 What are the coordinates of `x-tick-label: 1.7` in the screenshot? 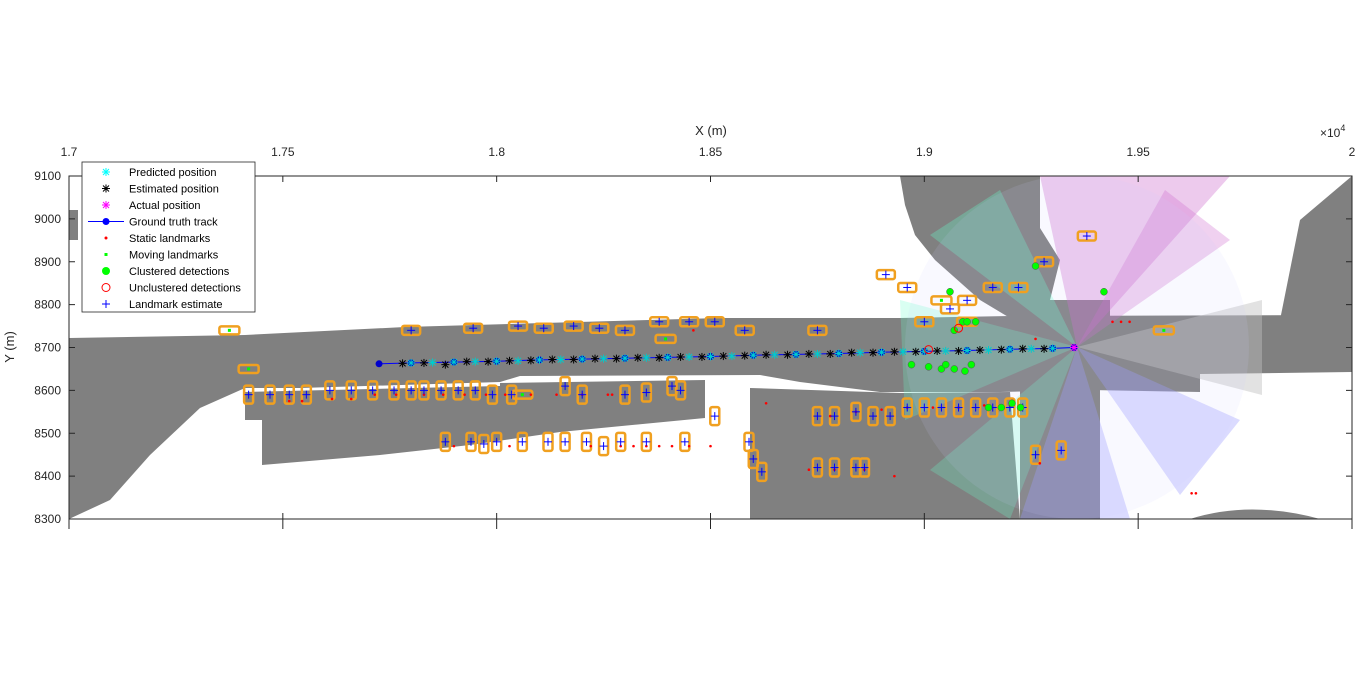 It's located at (69, 152).